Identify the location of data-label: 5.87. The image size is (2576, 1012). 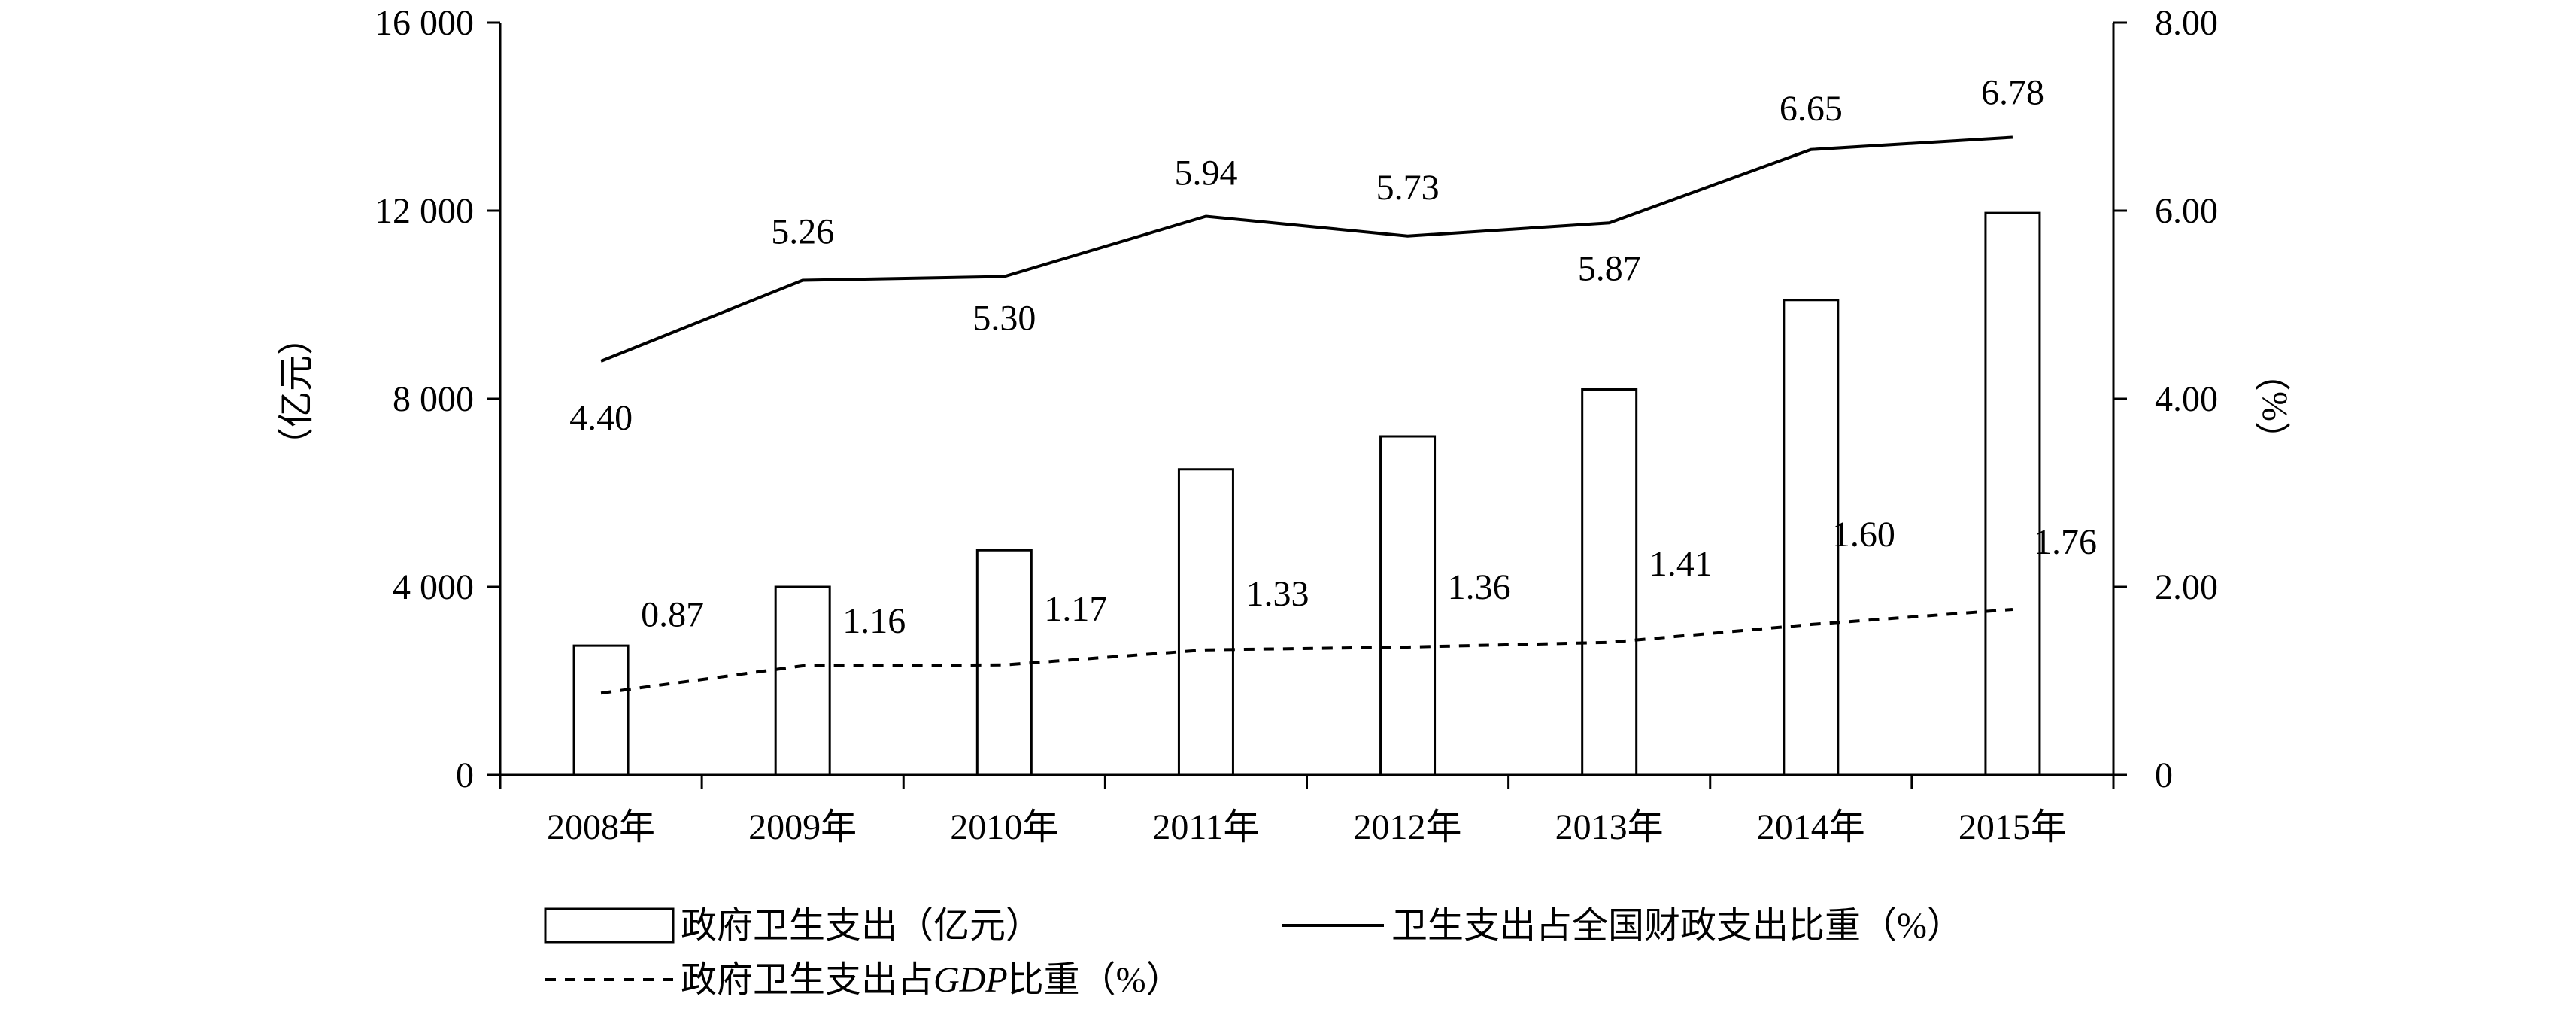
(1609, 268).